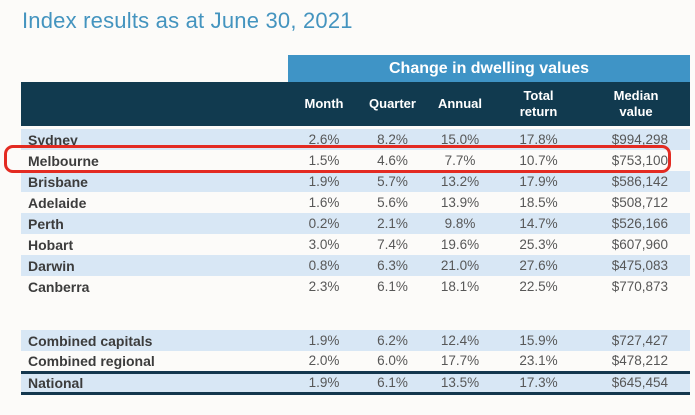 The width and height of the screenshot is (695, 415). I want to click on table-row-canberra: Canberra 2.3% 6.1% 18.1% 22.5% $770,873, so click(355, 286).